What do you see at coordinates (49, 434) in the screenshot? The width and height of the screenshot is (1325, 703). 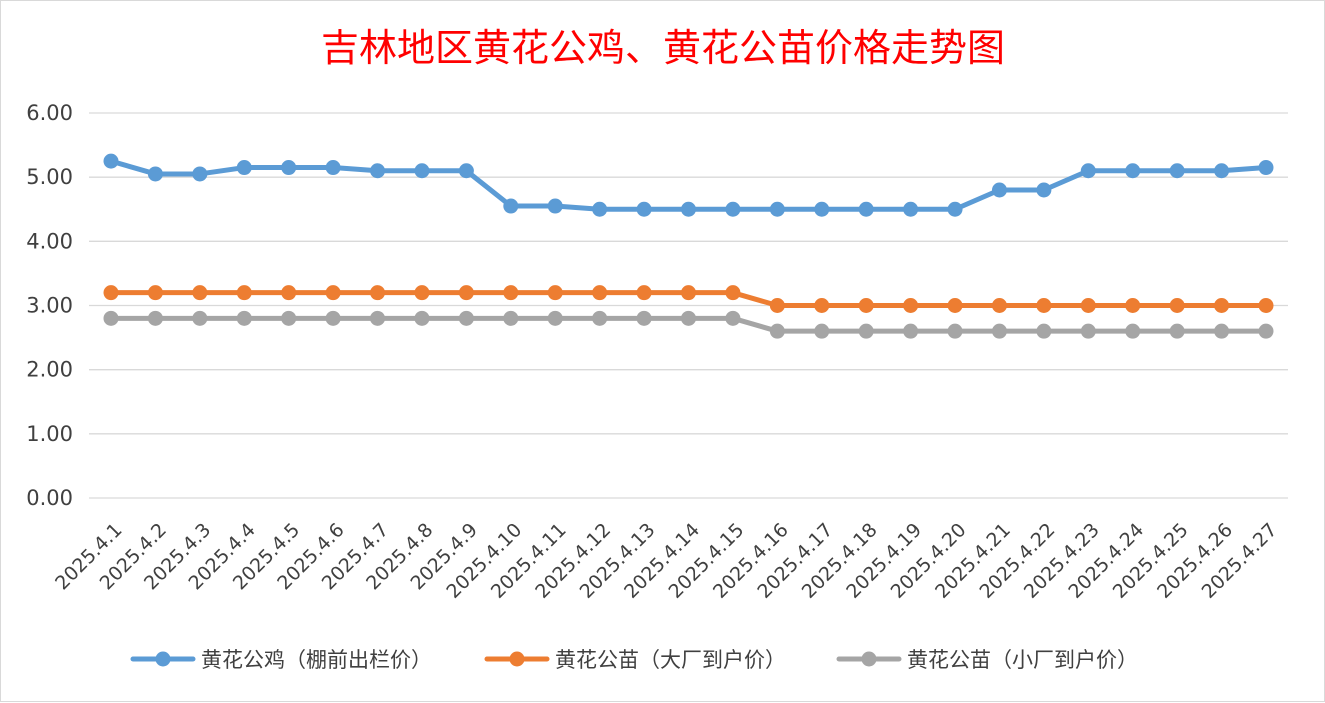 I see `y-tick-label: 1.00` at bounding box center [49, 434].